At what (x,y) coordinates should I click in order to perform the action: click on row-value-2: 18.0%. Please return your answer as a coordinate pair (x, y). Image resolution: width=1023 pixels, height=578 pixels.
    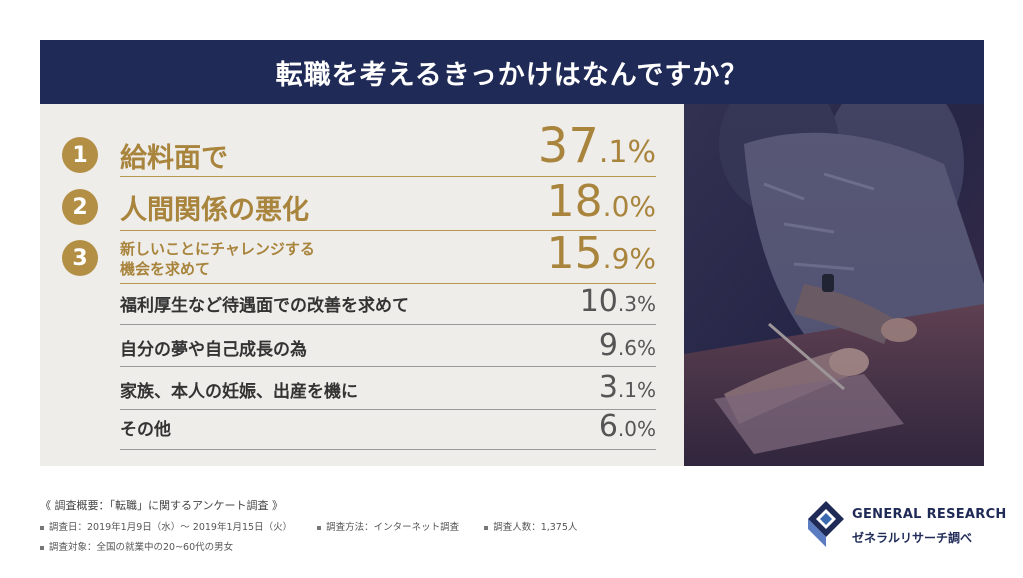
    Looking at the image, I should click on (601, 201).